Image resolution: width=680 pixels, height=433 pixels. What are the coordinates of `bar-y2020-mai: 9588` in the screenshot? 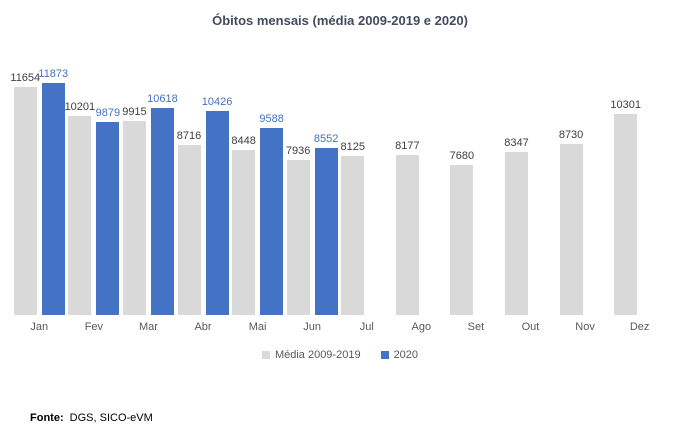 It's located at (271, 214).